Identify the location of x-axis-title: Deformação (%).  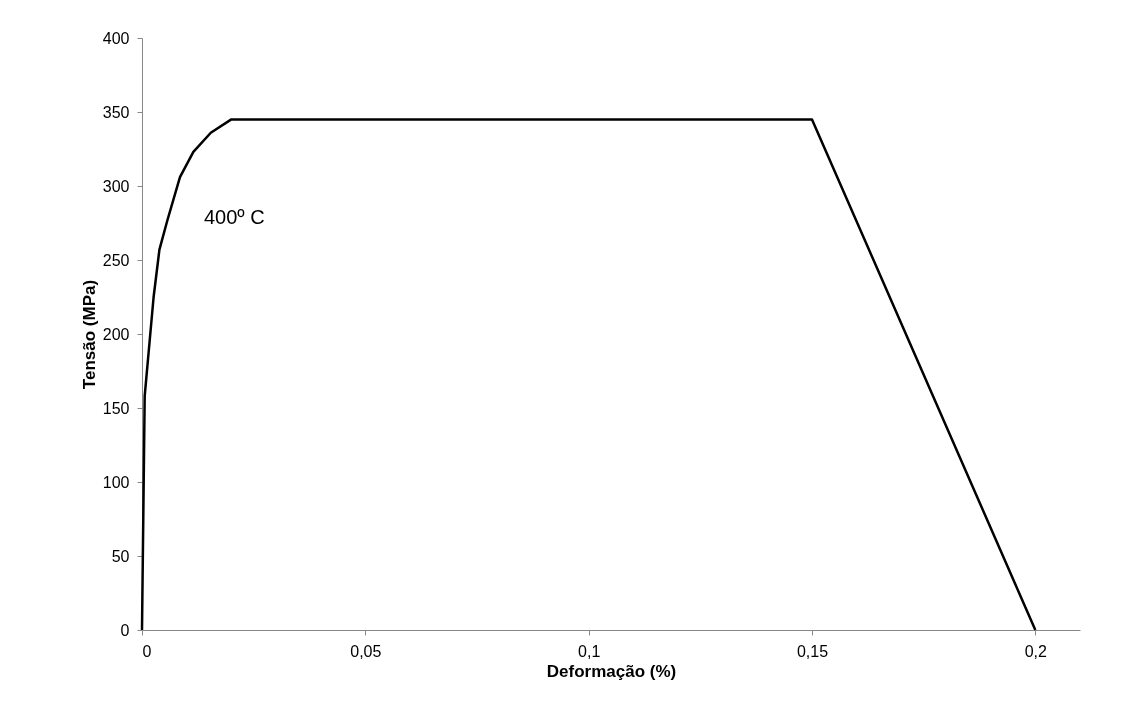
(611, 671).